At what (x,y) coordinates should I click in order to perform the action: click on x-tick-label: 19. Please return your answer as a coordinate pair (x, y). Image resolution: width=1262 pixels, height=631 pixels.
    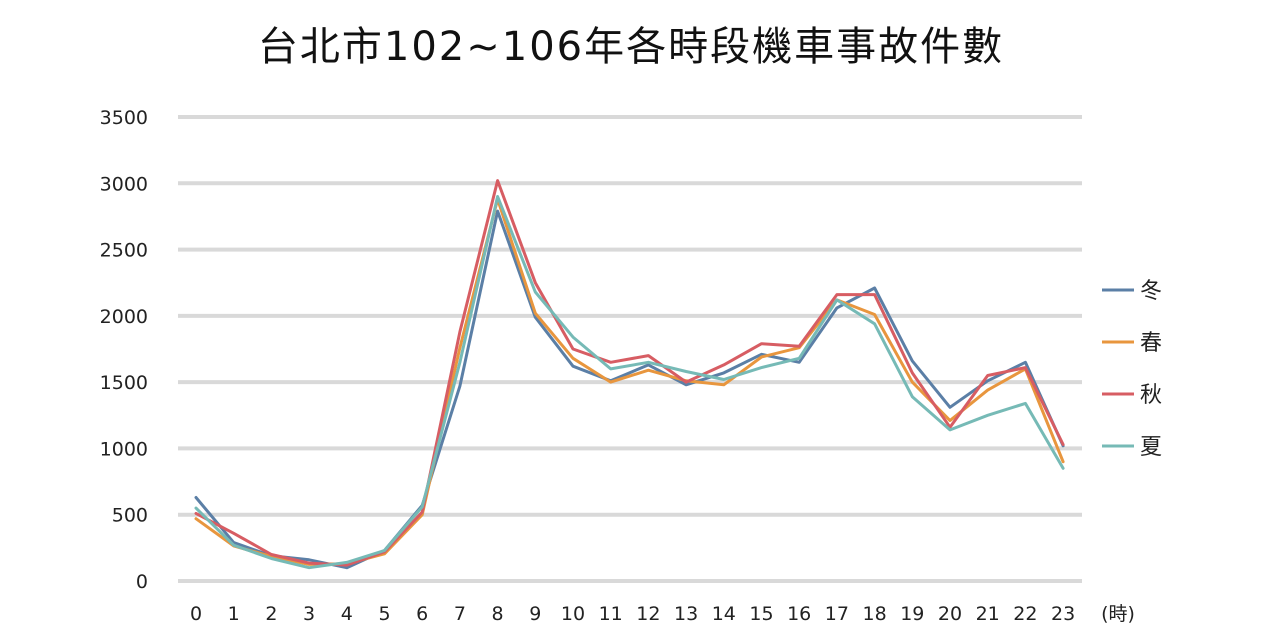
    Looking at the image, I should click on (912, 614).